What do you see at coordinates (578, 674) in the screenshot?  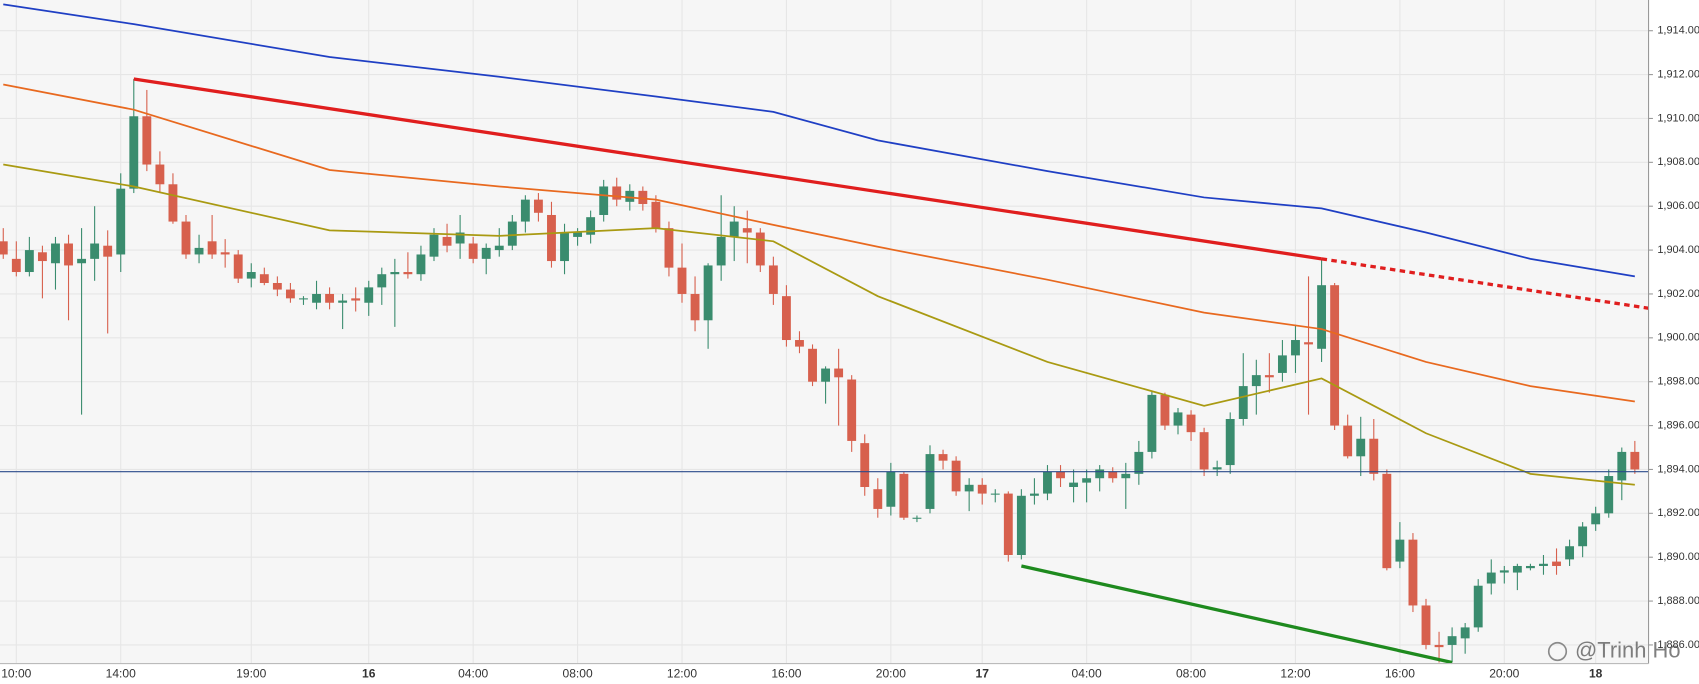 I see `x-tick-label: 08:00` at bounding box center [578, 674].